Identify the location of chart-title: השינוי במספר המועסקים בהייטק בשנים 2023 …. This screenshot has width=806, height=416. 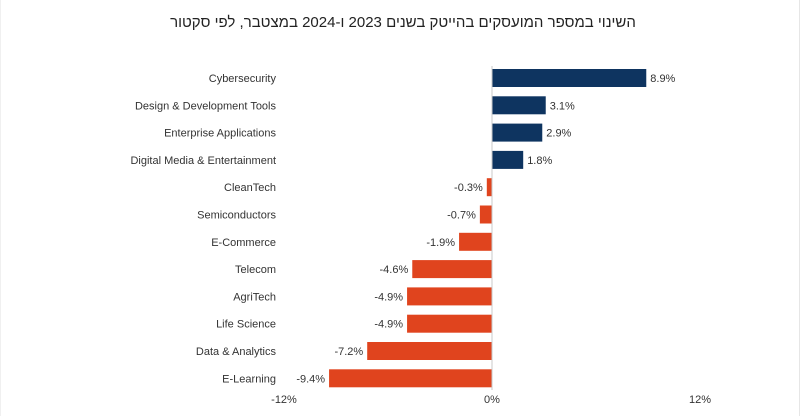
(403, 22).